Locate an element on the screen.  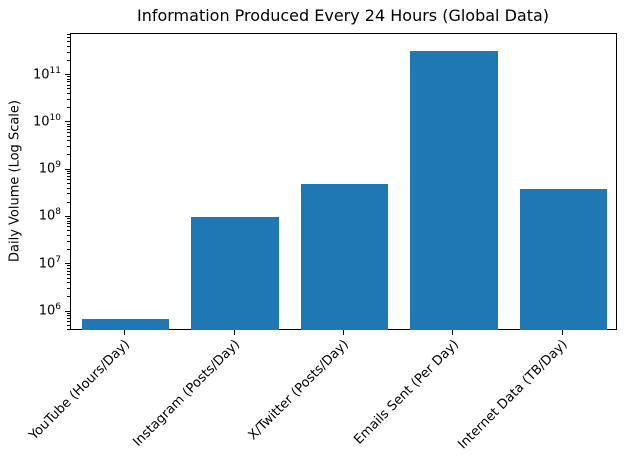
x-tick-label: YouTube (Hours/Day) is located at coordinates (80, 390).